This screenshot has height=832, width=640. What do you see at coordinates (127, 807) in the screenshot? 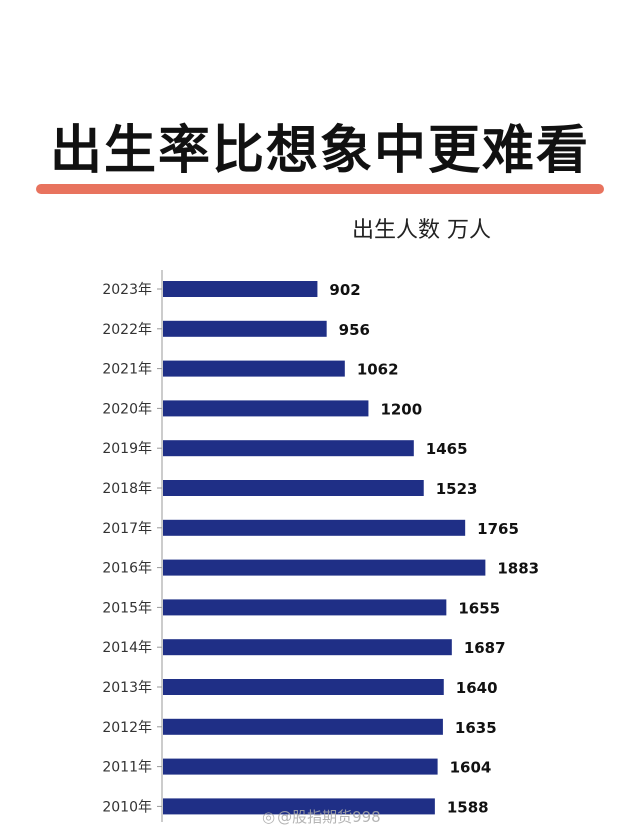
I see `category-label: 2010年` at bounding box center [127, 807].